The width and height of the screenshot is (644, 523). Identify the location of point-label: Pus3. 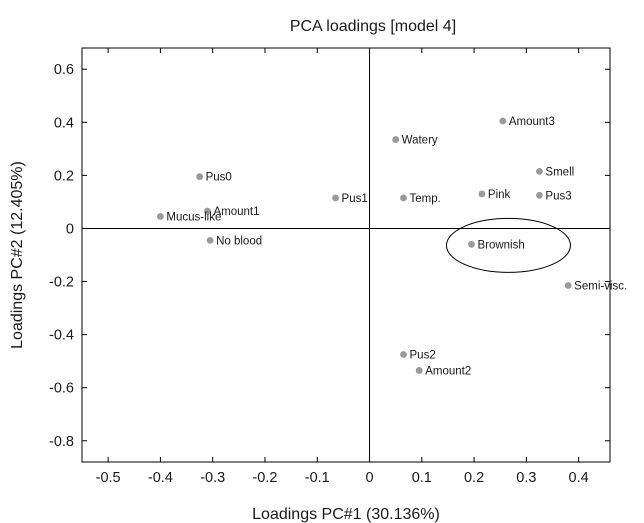
(558, 196).